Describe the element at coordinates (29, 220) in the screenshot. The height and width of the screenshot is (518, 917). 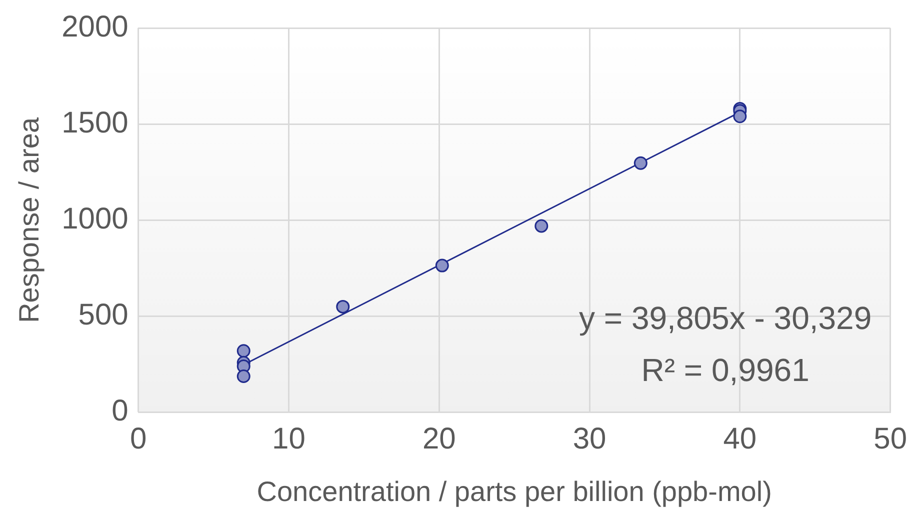
I see `y-axis-title: Response / area` at that location.